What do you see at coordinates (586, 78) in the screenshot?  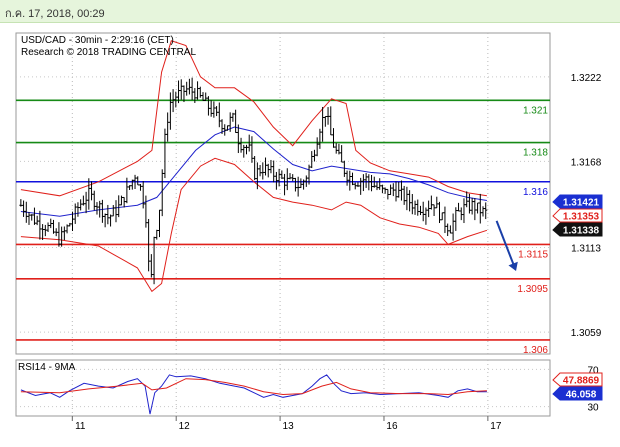 I see `price-tick-label: 1.3222` at bounding box center [586, 78].